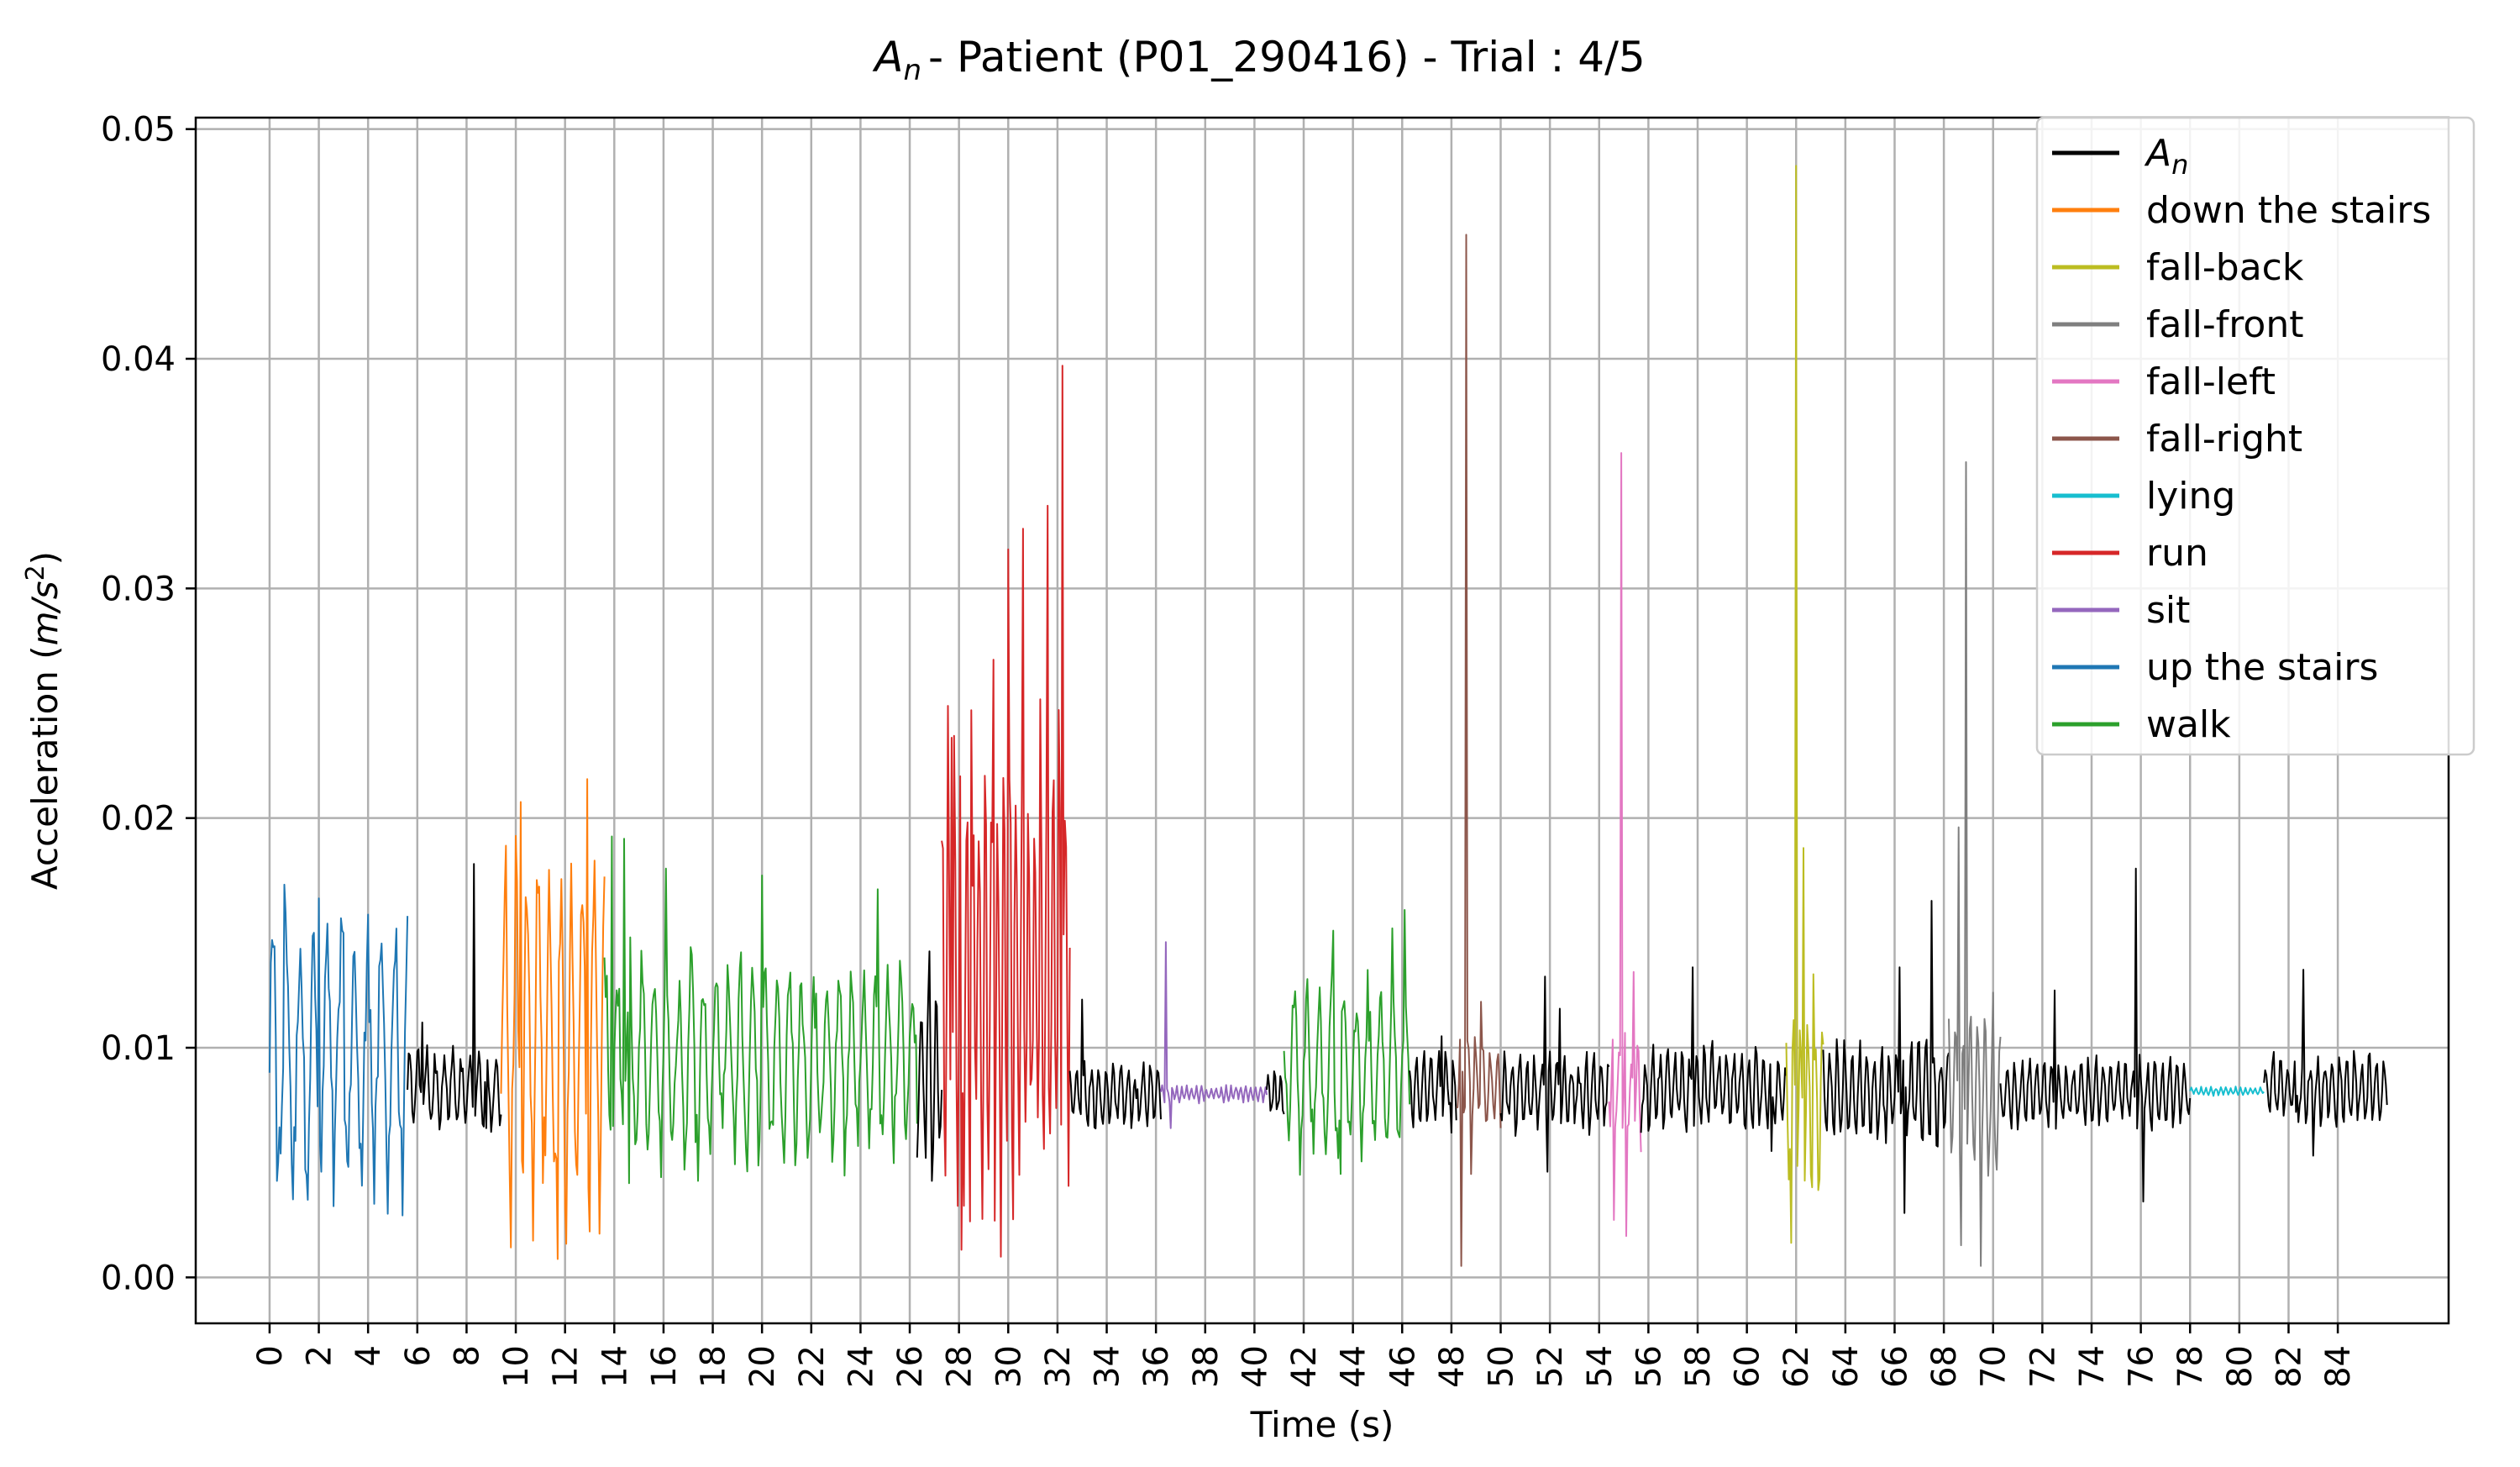 This screenshot has width=2520, height=1467. Describe the element at coordinates (714, 1366) in the screenshot. I see `x-tick-label: 18` at that location.